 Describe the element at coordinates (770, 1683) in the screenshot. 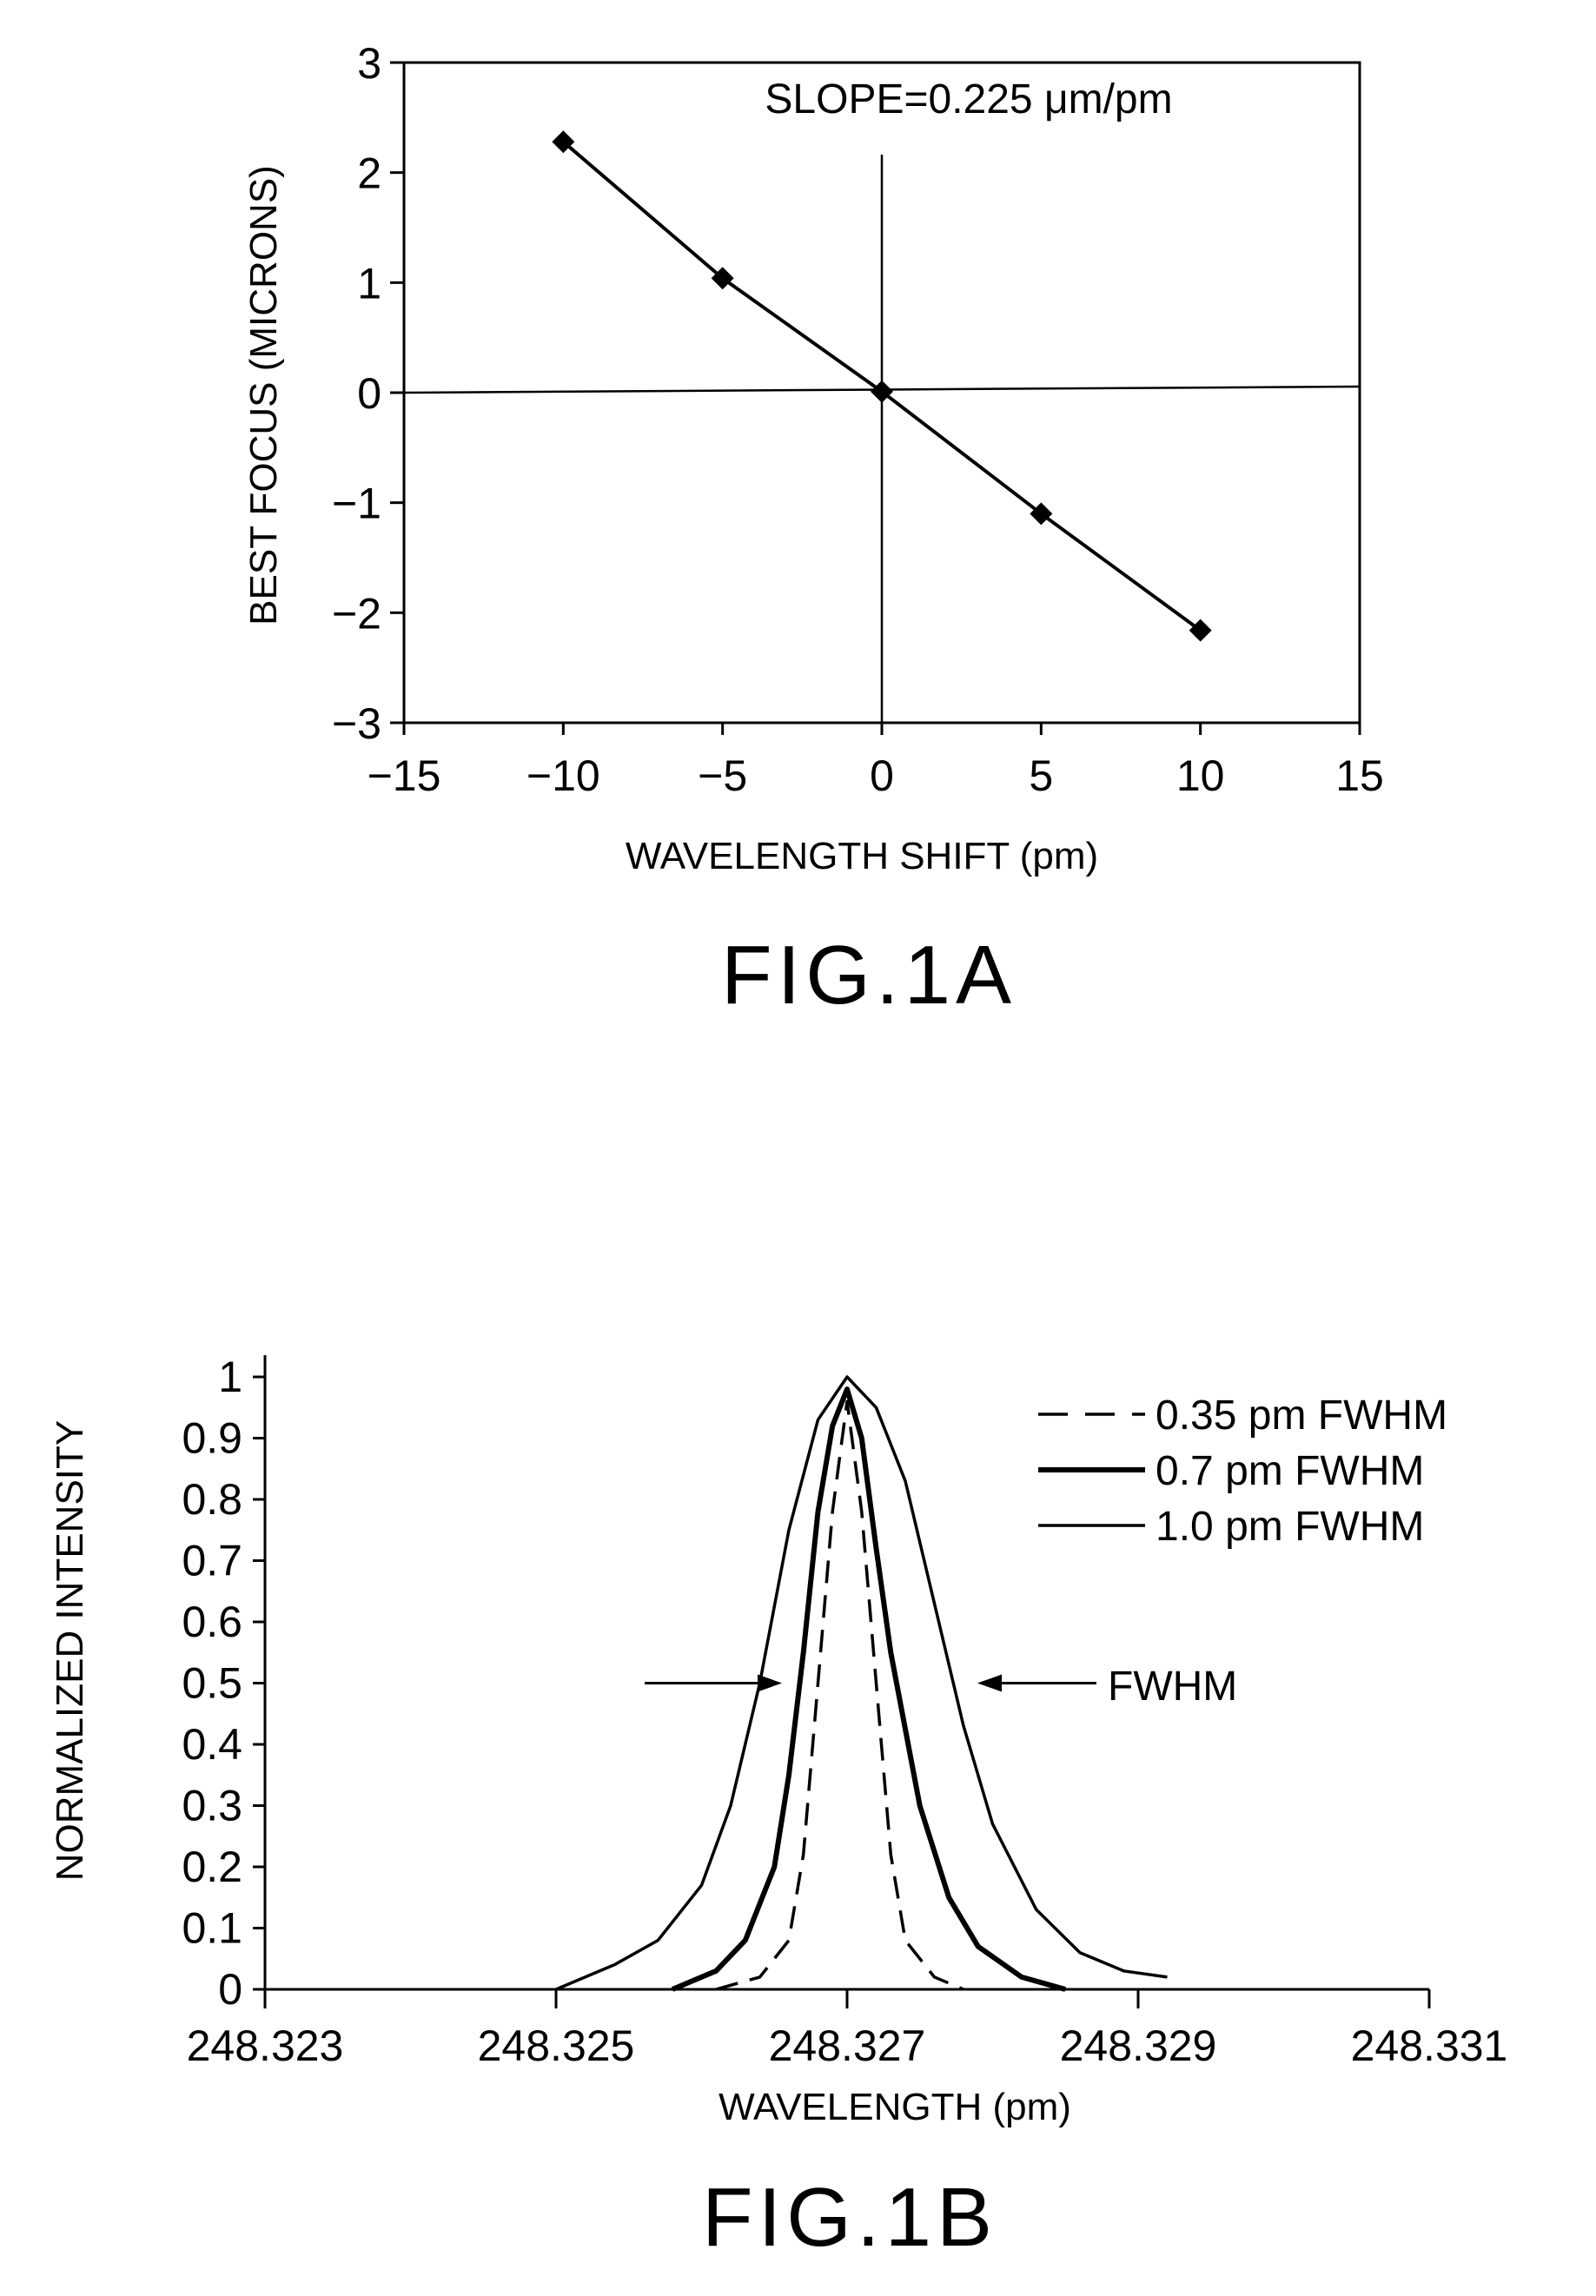

I see `fwhm-left-arrow-head` at that location.